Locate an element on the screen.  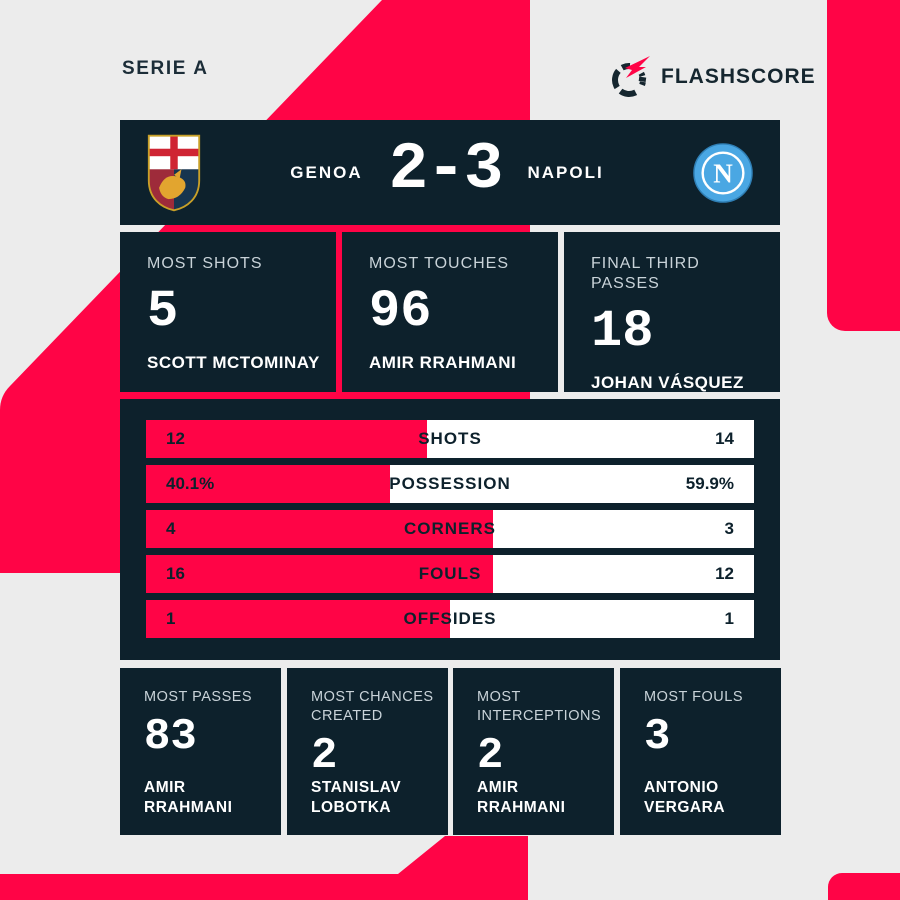
stat-player: STANISLAV LOBOTKA is located at coordinates (356, 797).